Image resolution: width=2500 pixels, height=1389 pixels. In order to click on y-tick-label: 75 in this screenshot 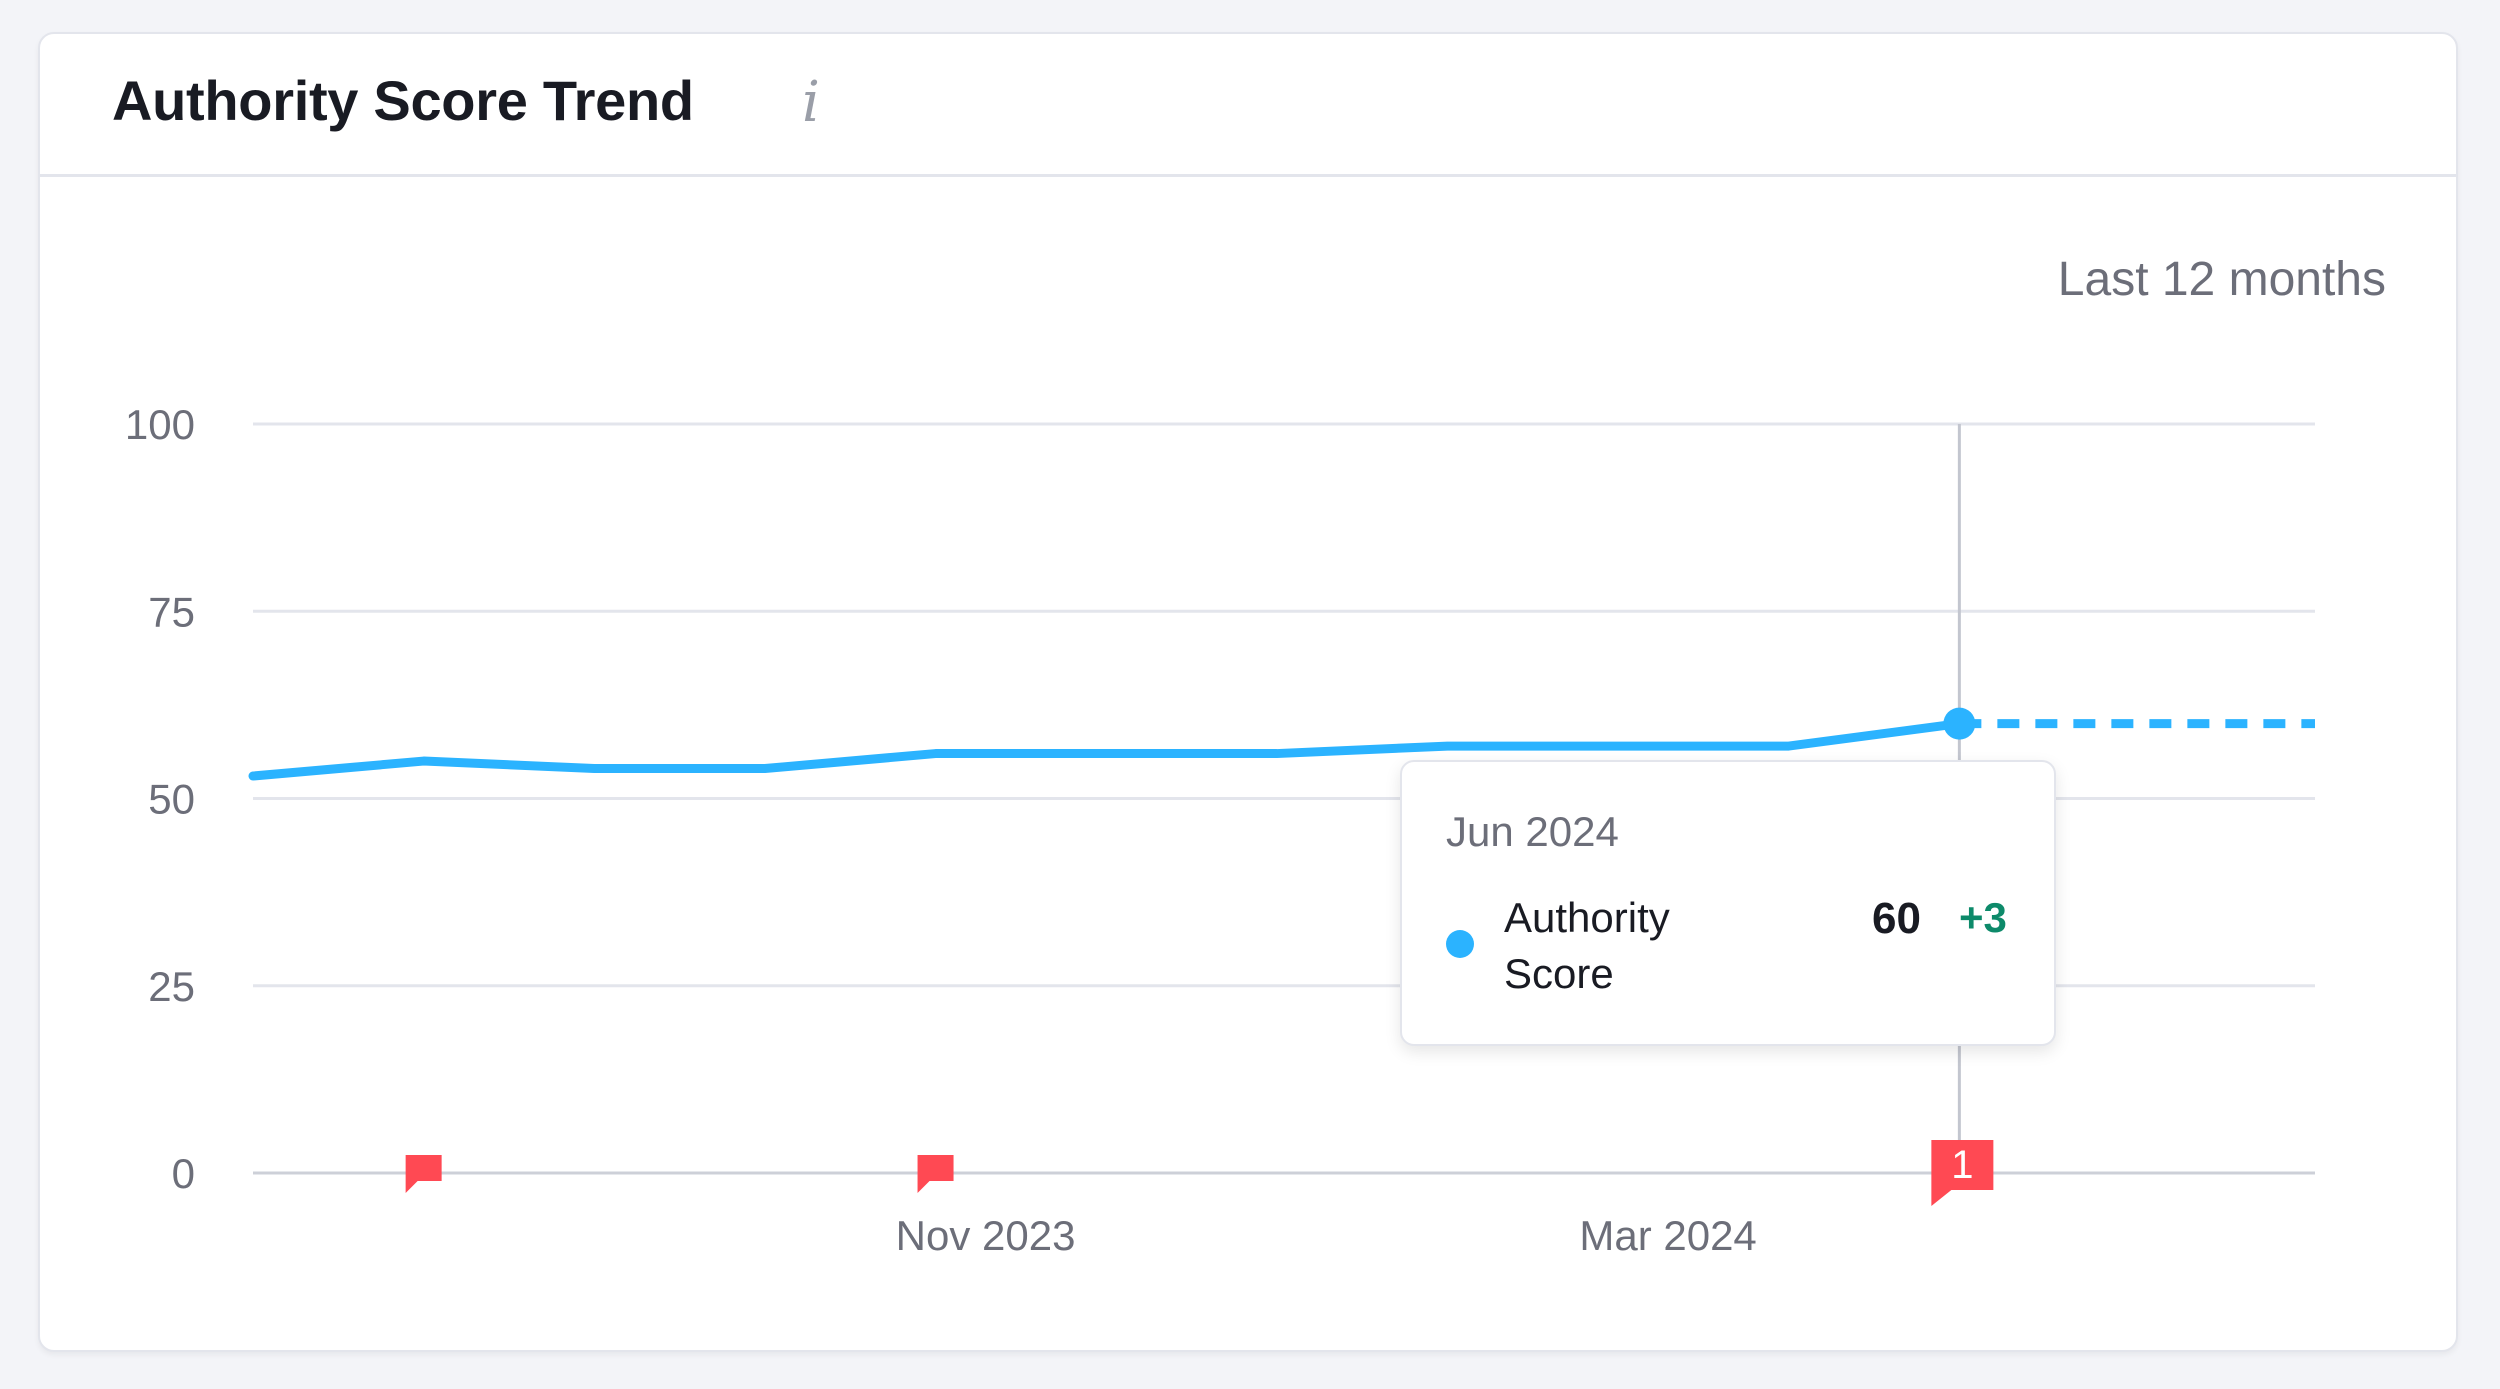, I will do `click(171, 611)`.